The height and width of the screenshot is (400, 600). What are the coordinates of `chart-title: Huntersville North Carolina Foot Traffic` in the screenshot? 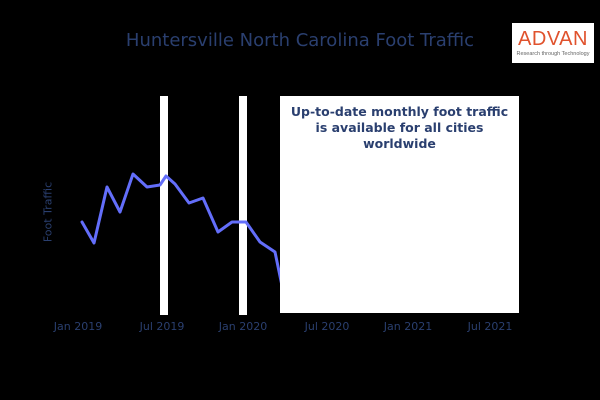 It's located at (300, 40).